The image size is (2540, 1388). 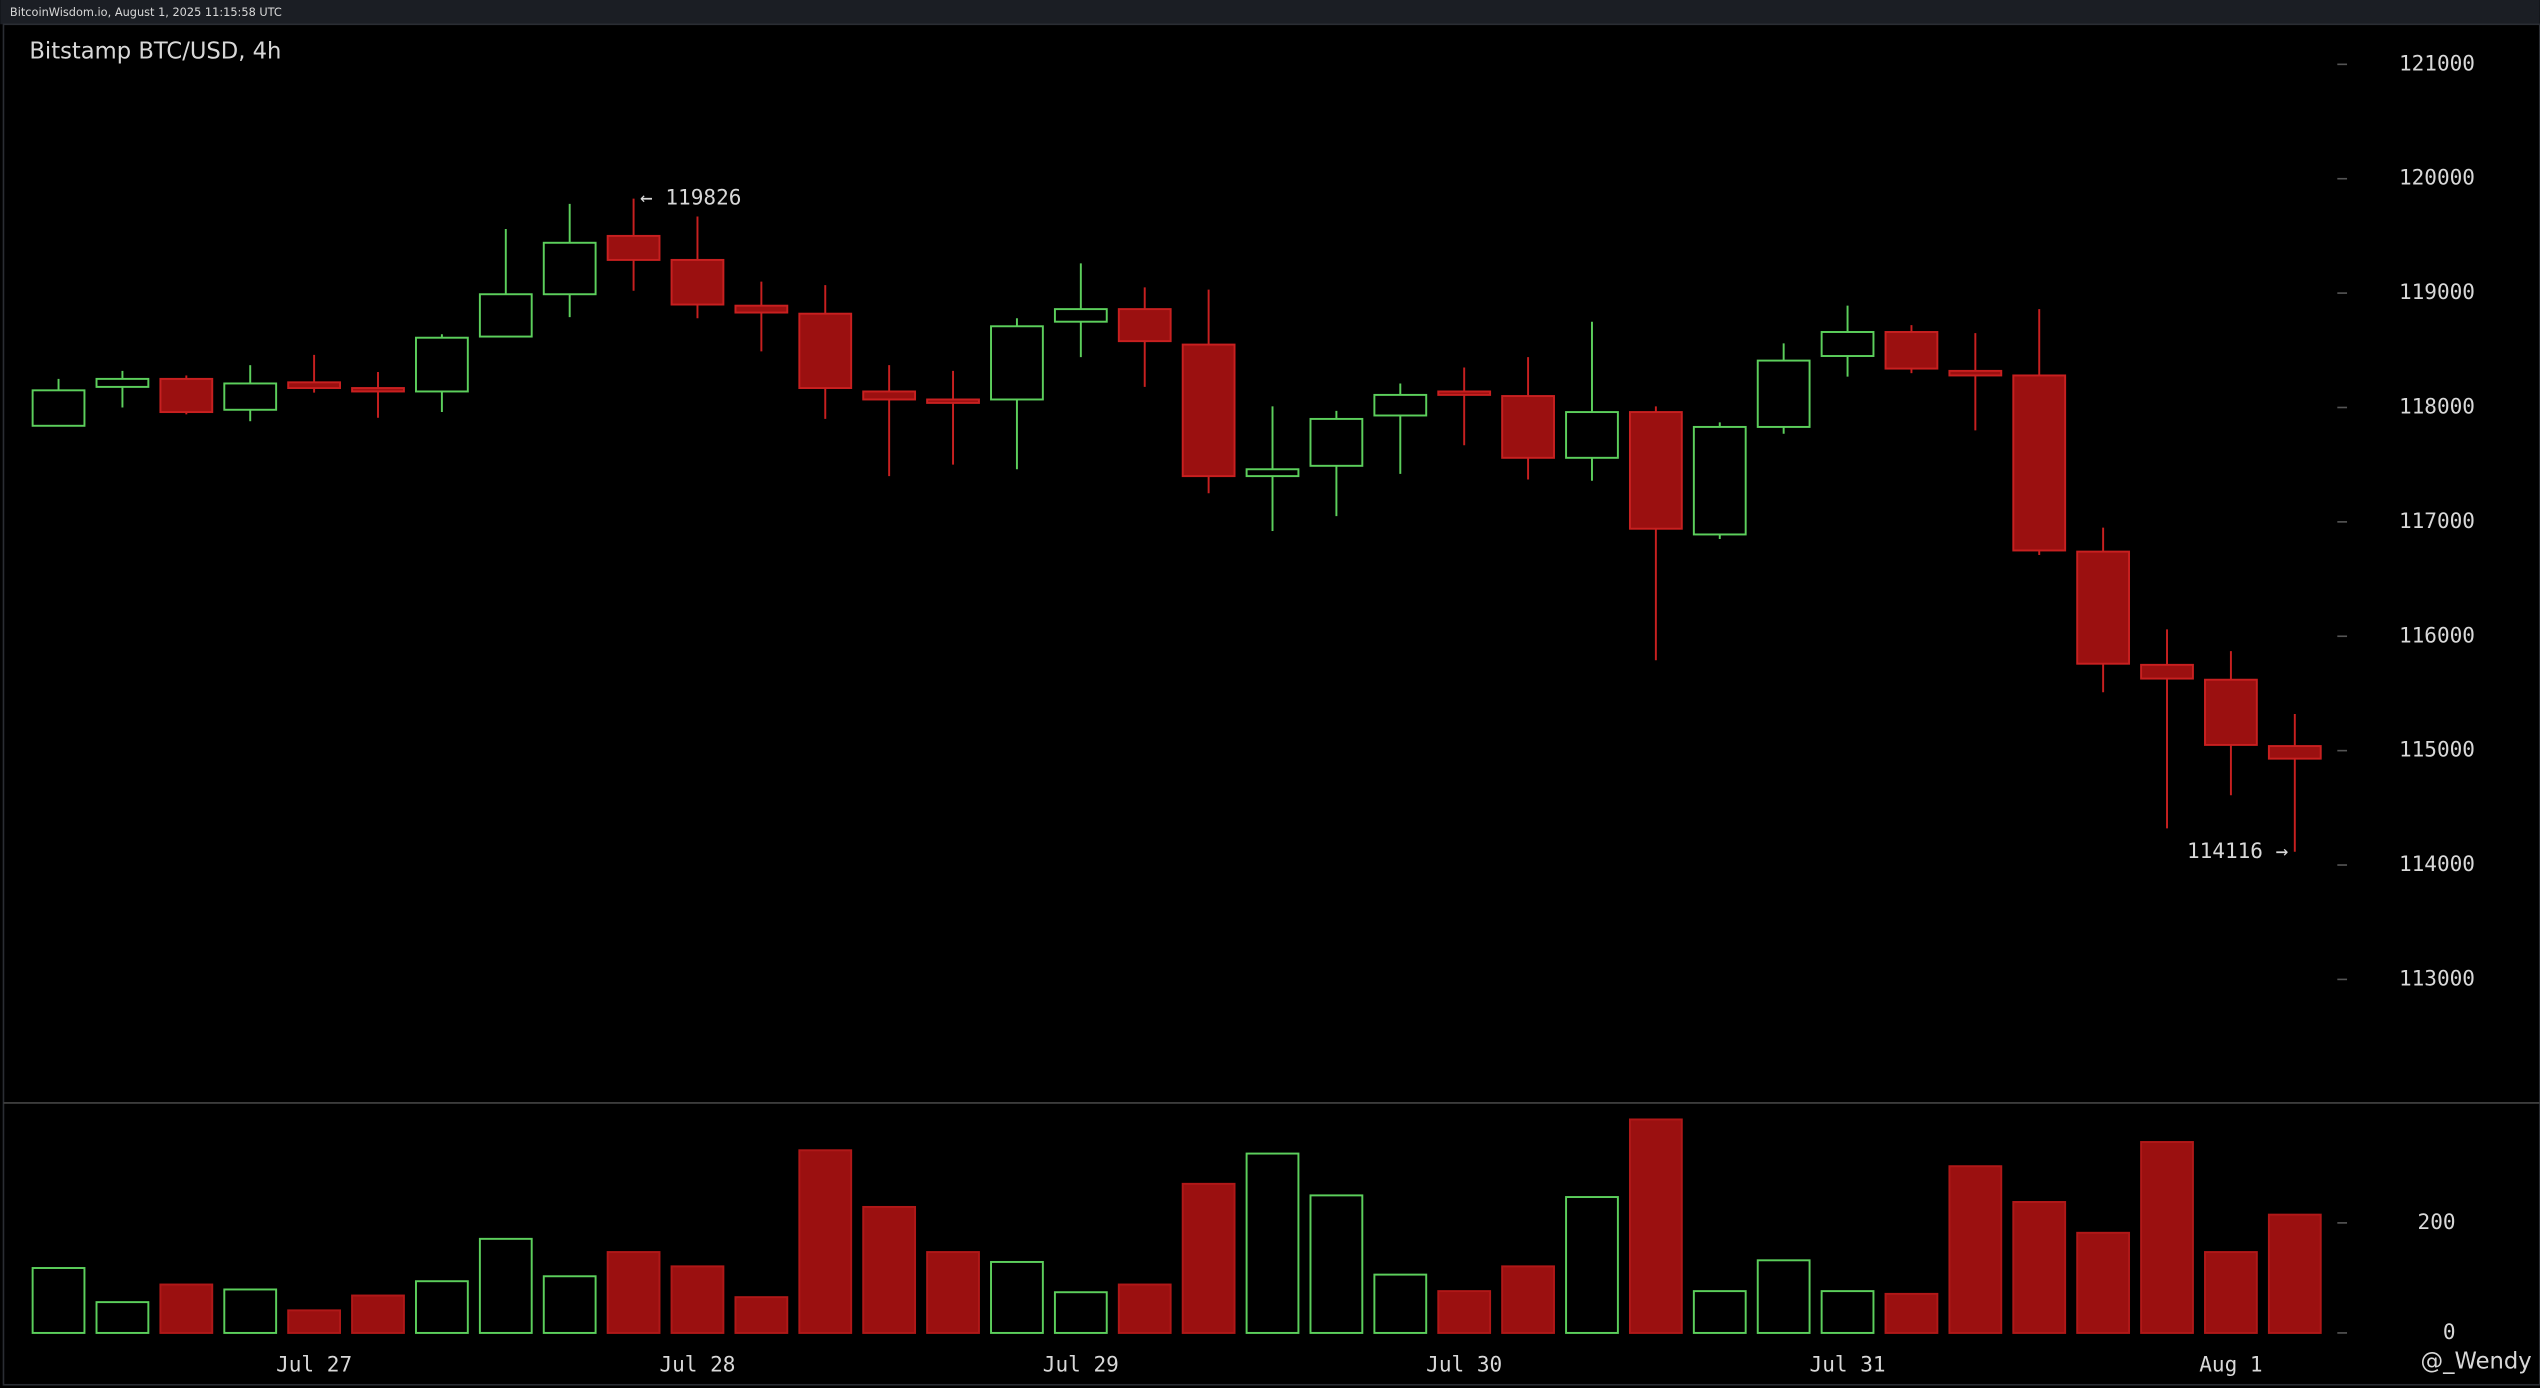 I want to click on y-tick-label: 117000, so click(x=2437, y=520).